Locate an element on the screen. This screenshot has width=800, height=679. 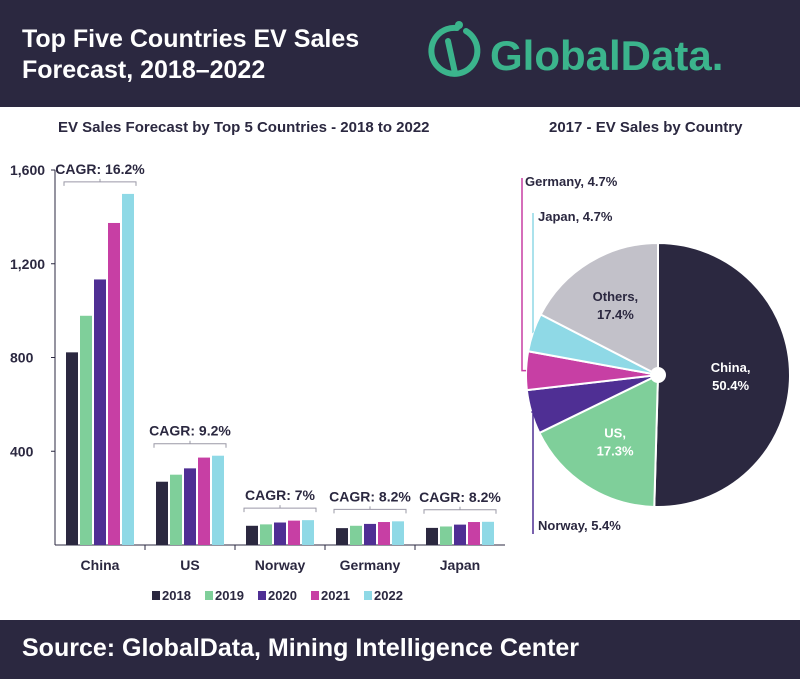
legend-swatch-2019 is located at coordinates (209, 595).